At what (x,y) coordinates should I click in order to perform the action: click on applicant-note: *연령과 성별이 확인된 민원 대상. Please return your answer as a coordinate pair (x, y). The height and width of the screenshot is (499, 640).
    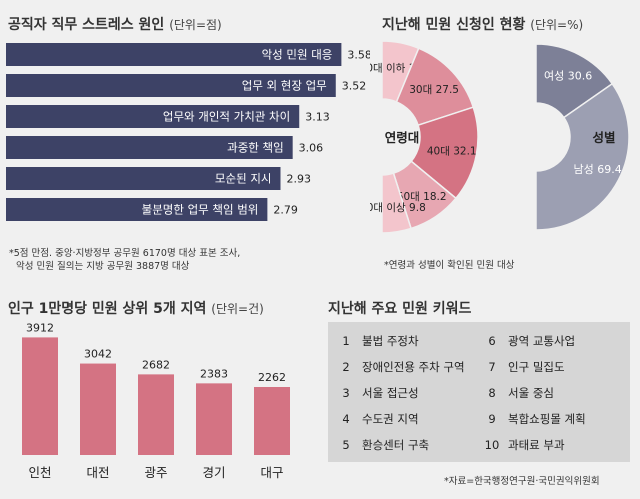
    Looking at the image, I should click on (449, 265).